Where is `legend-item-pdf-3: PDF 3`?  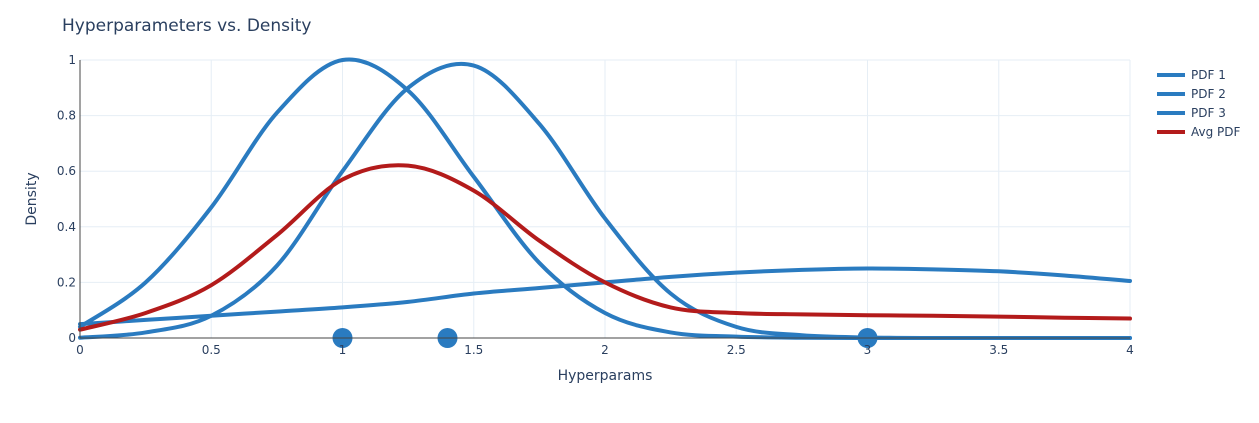 legend-item-pdf-3: PDF 3 is located at coordinates (1191, 113).